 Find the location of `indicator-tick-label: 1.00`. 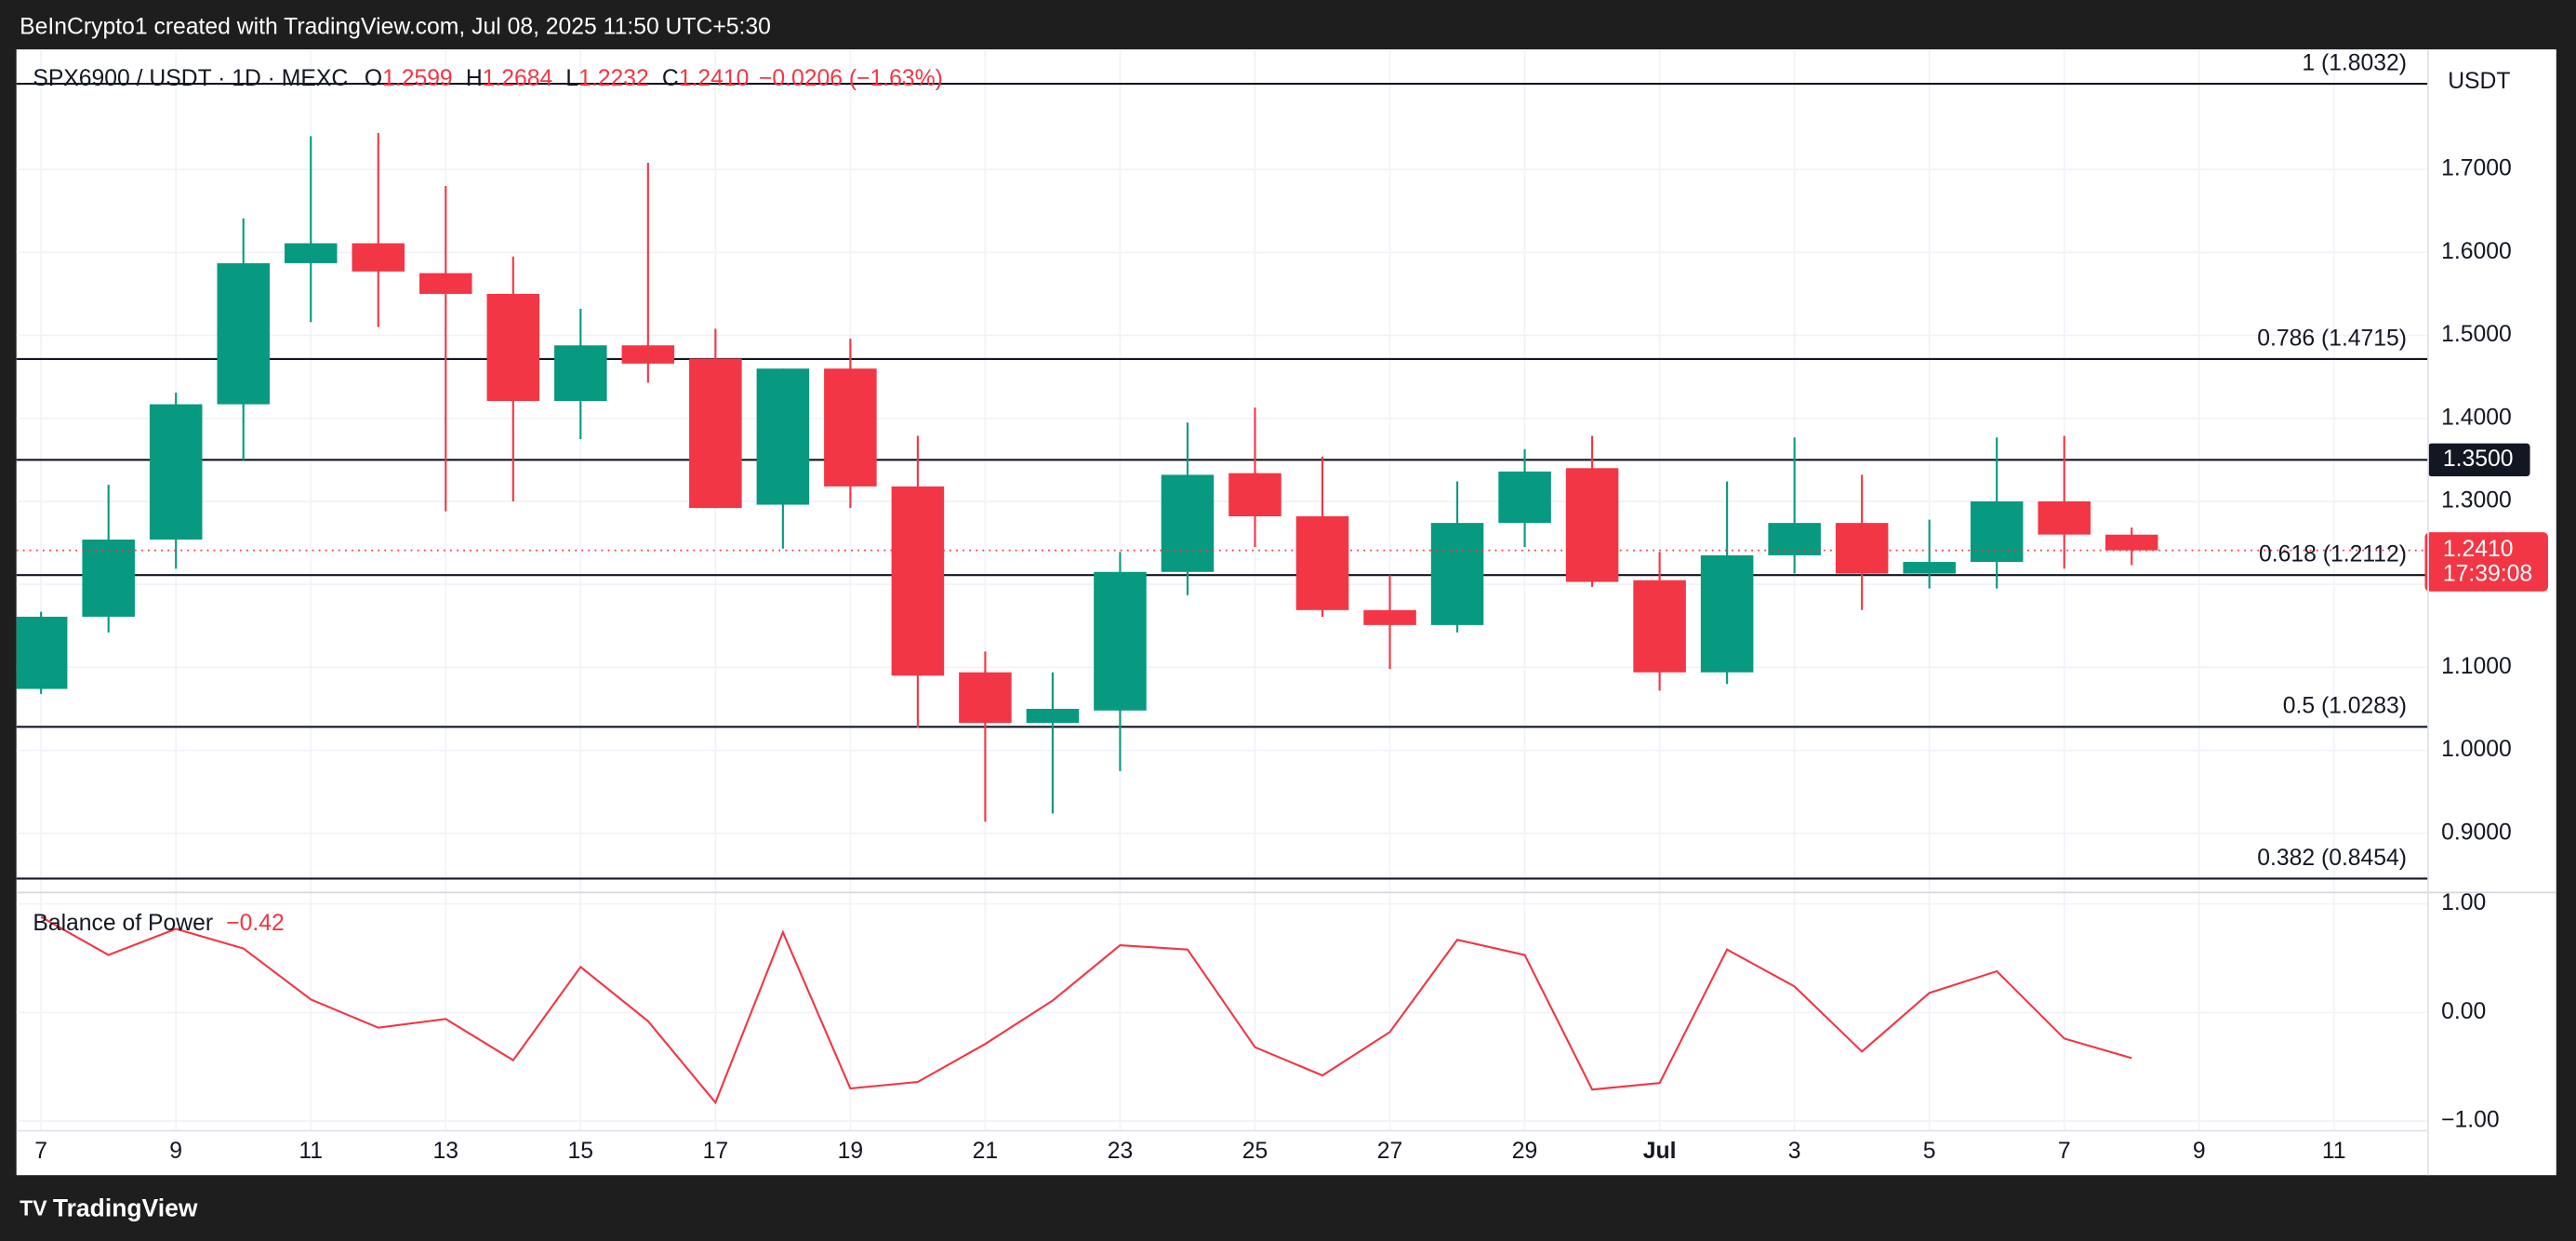

indicator-tick-label: 1.00 is located at coordinates (2463, 903).